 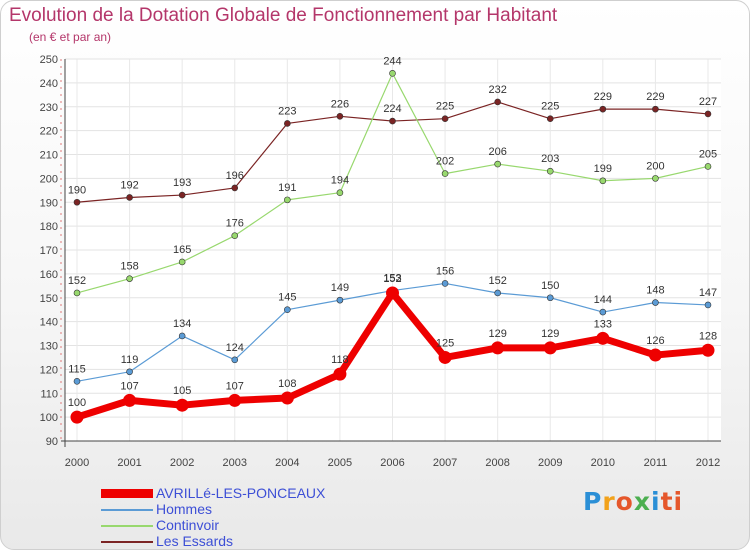 What do you see at coordinates (49, 227) in the screenshot?
I see `y-tick-label-180: 180` at bounding box center [49, 227].